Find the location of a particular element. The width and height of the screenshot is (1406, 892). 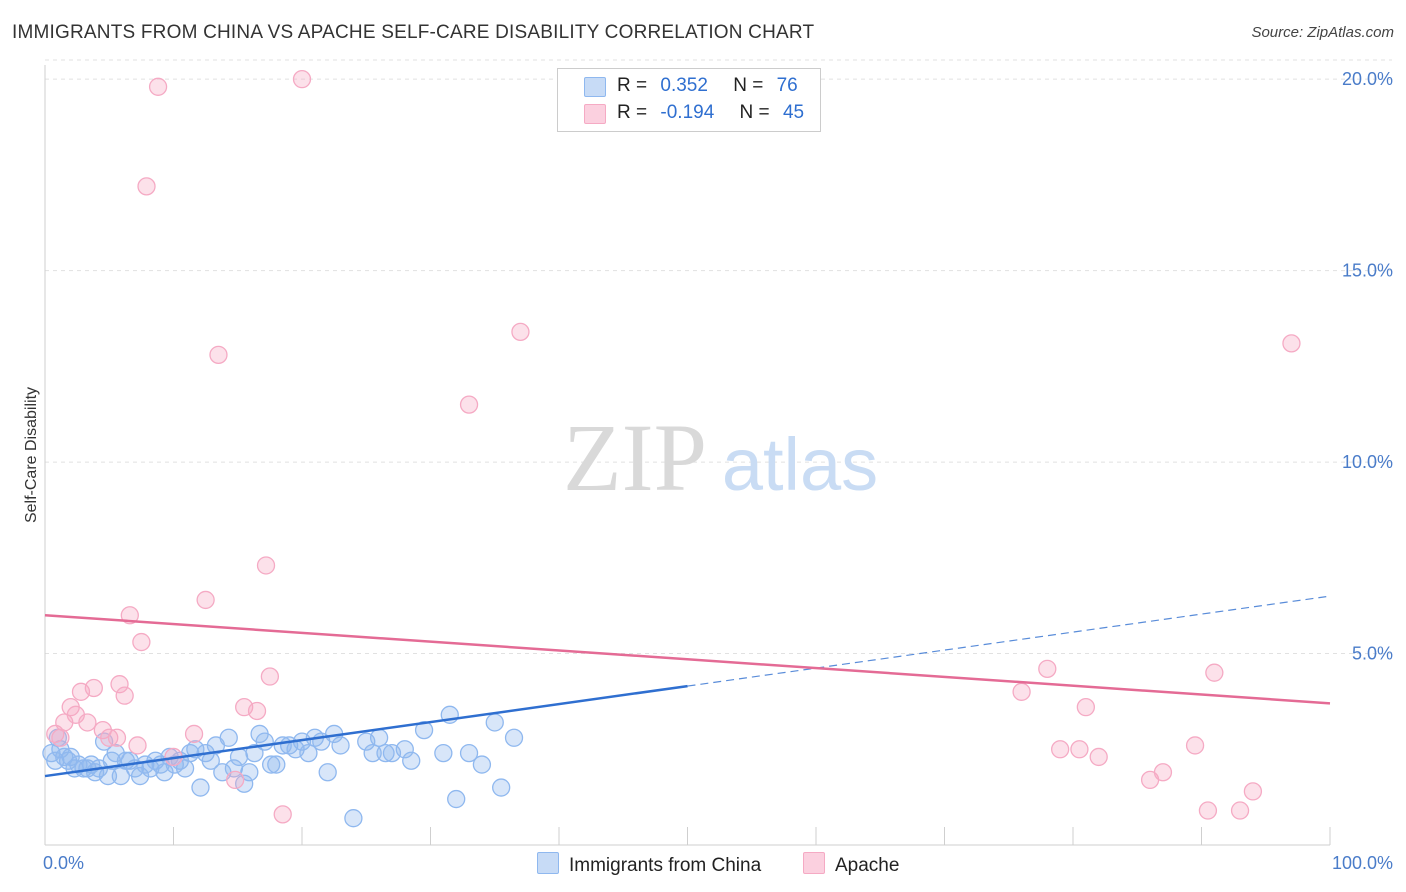

y-tick-label: 5.0% is located at coordinates (1372, 654).